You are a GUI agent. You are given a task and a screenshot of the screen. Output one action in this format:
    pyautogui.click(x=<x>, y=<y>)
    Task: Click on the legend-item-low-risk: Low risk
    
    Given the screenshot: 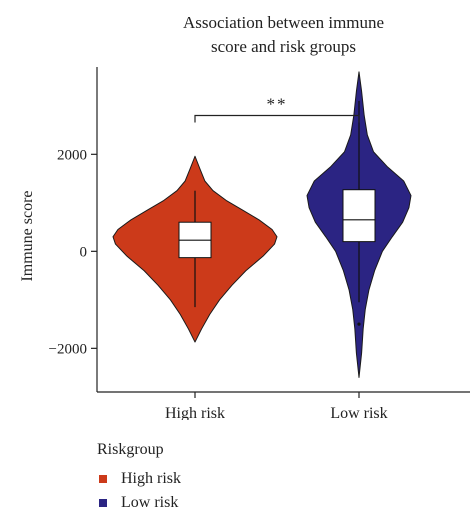 What is the action you would take?
    pyautogui.click(x=139, y=503)
    